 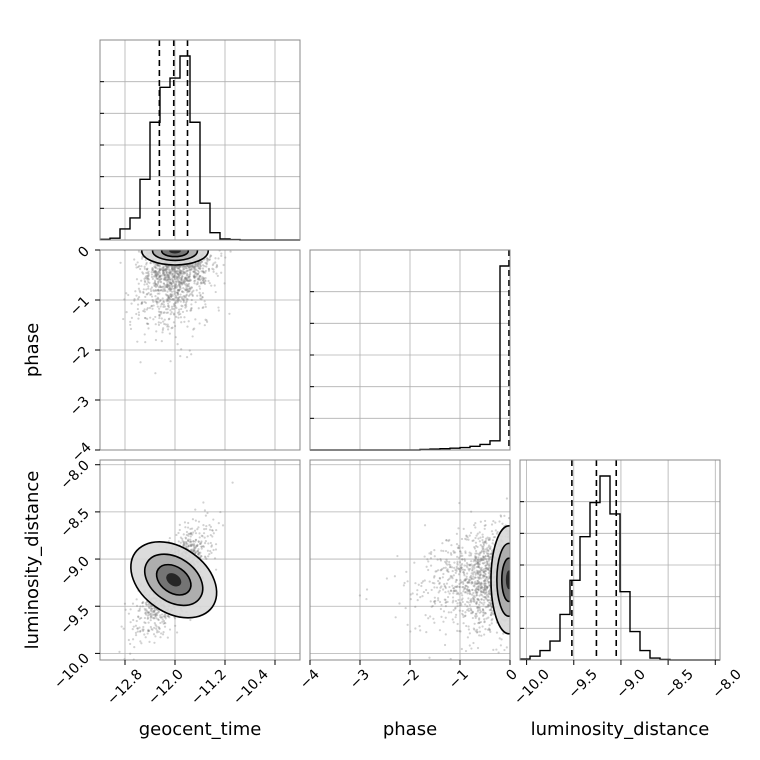 I want to click on y-axis-label-luminosity-distance: luminosity_distance, so click(x=32, y=560).